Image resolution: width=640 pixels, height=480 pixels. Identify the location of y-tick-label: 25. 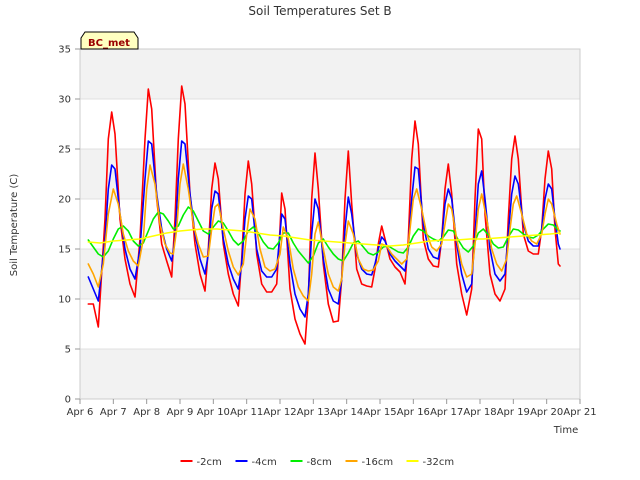
(64, 150).